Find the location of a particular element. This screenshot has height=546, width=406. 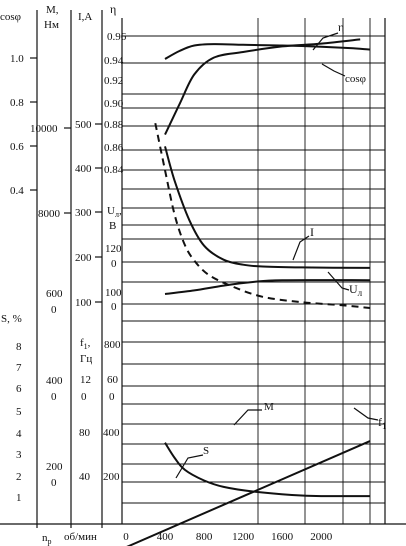

x-axis-title-main: n is located at coordinates (45, 538).